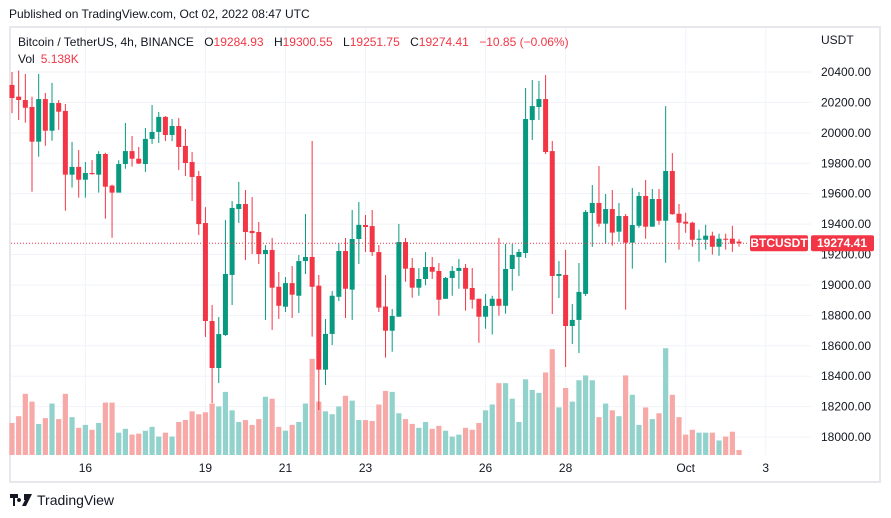 The image size is (891, 518). What do you see at coordinates (106, 42) in the screenshot?
I see `symbol-description: Bitcoin / TetherUS, 4h, BINANCE` at bounding box center [106, 42].